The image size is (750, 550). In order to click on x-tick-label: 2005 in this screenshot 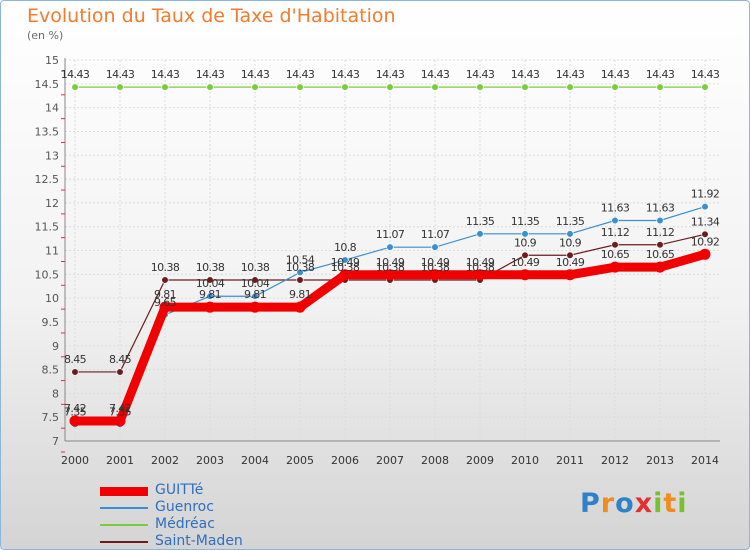, I will do `click(300, 460)`.